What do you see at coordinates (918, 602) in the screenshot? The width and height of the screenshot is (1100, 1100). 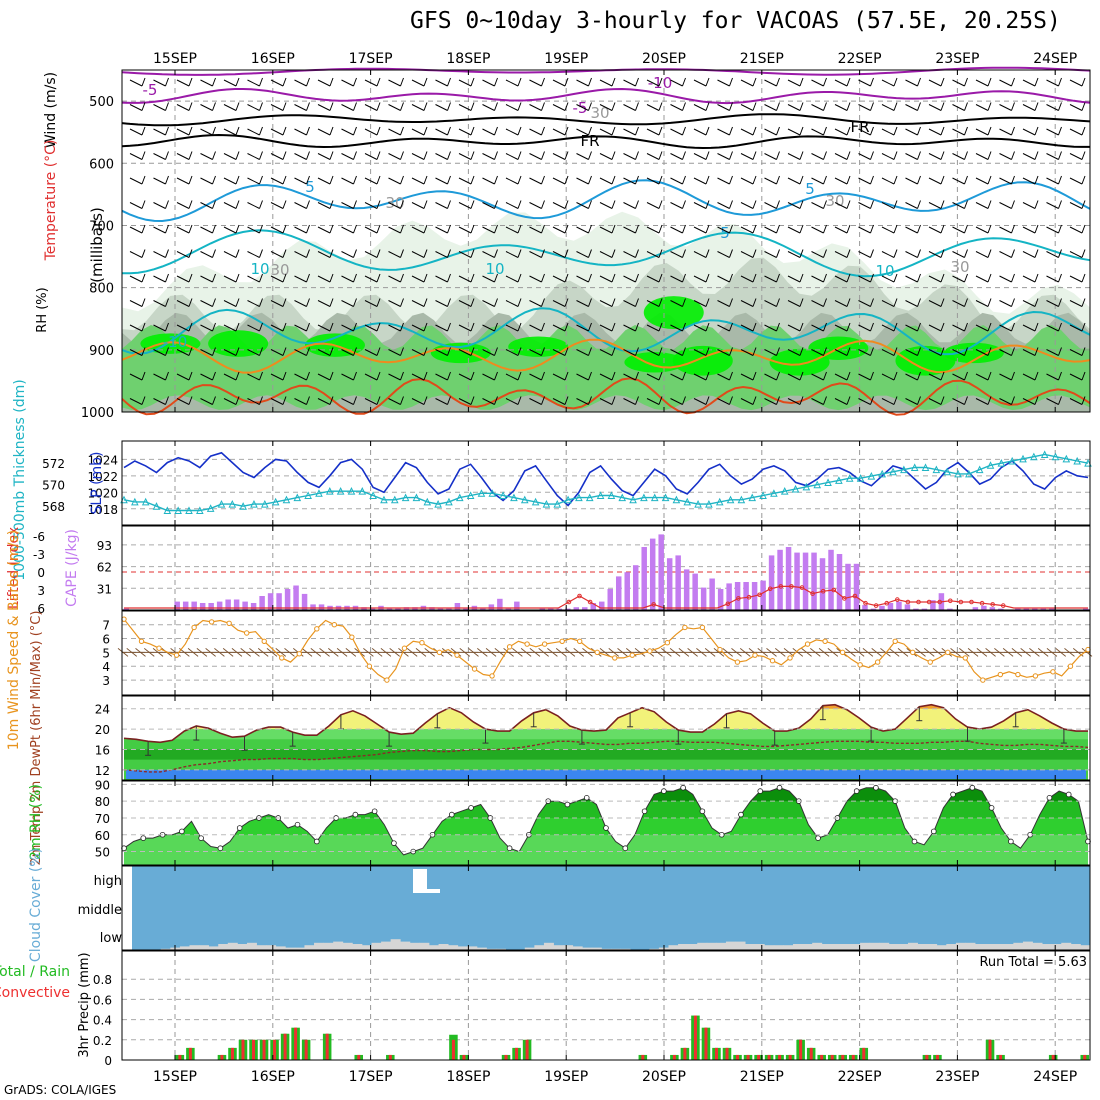 I see `lifted-point` at bounding box center [918, 602].